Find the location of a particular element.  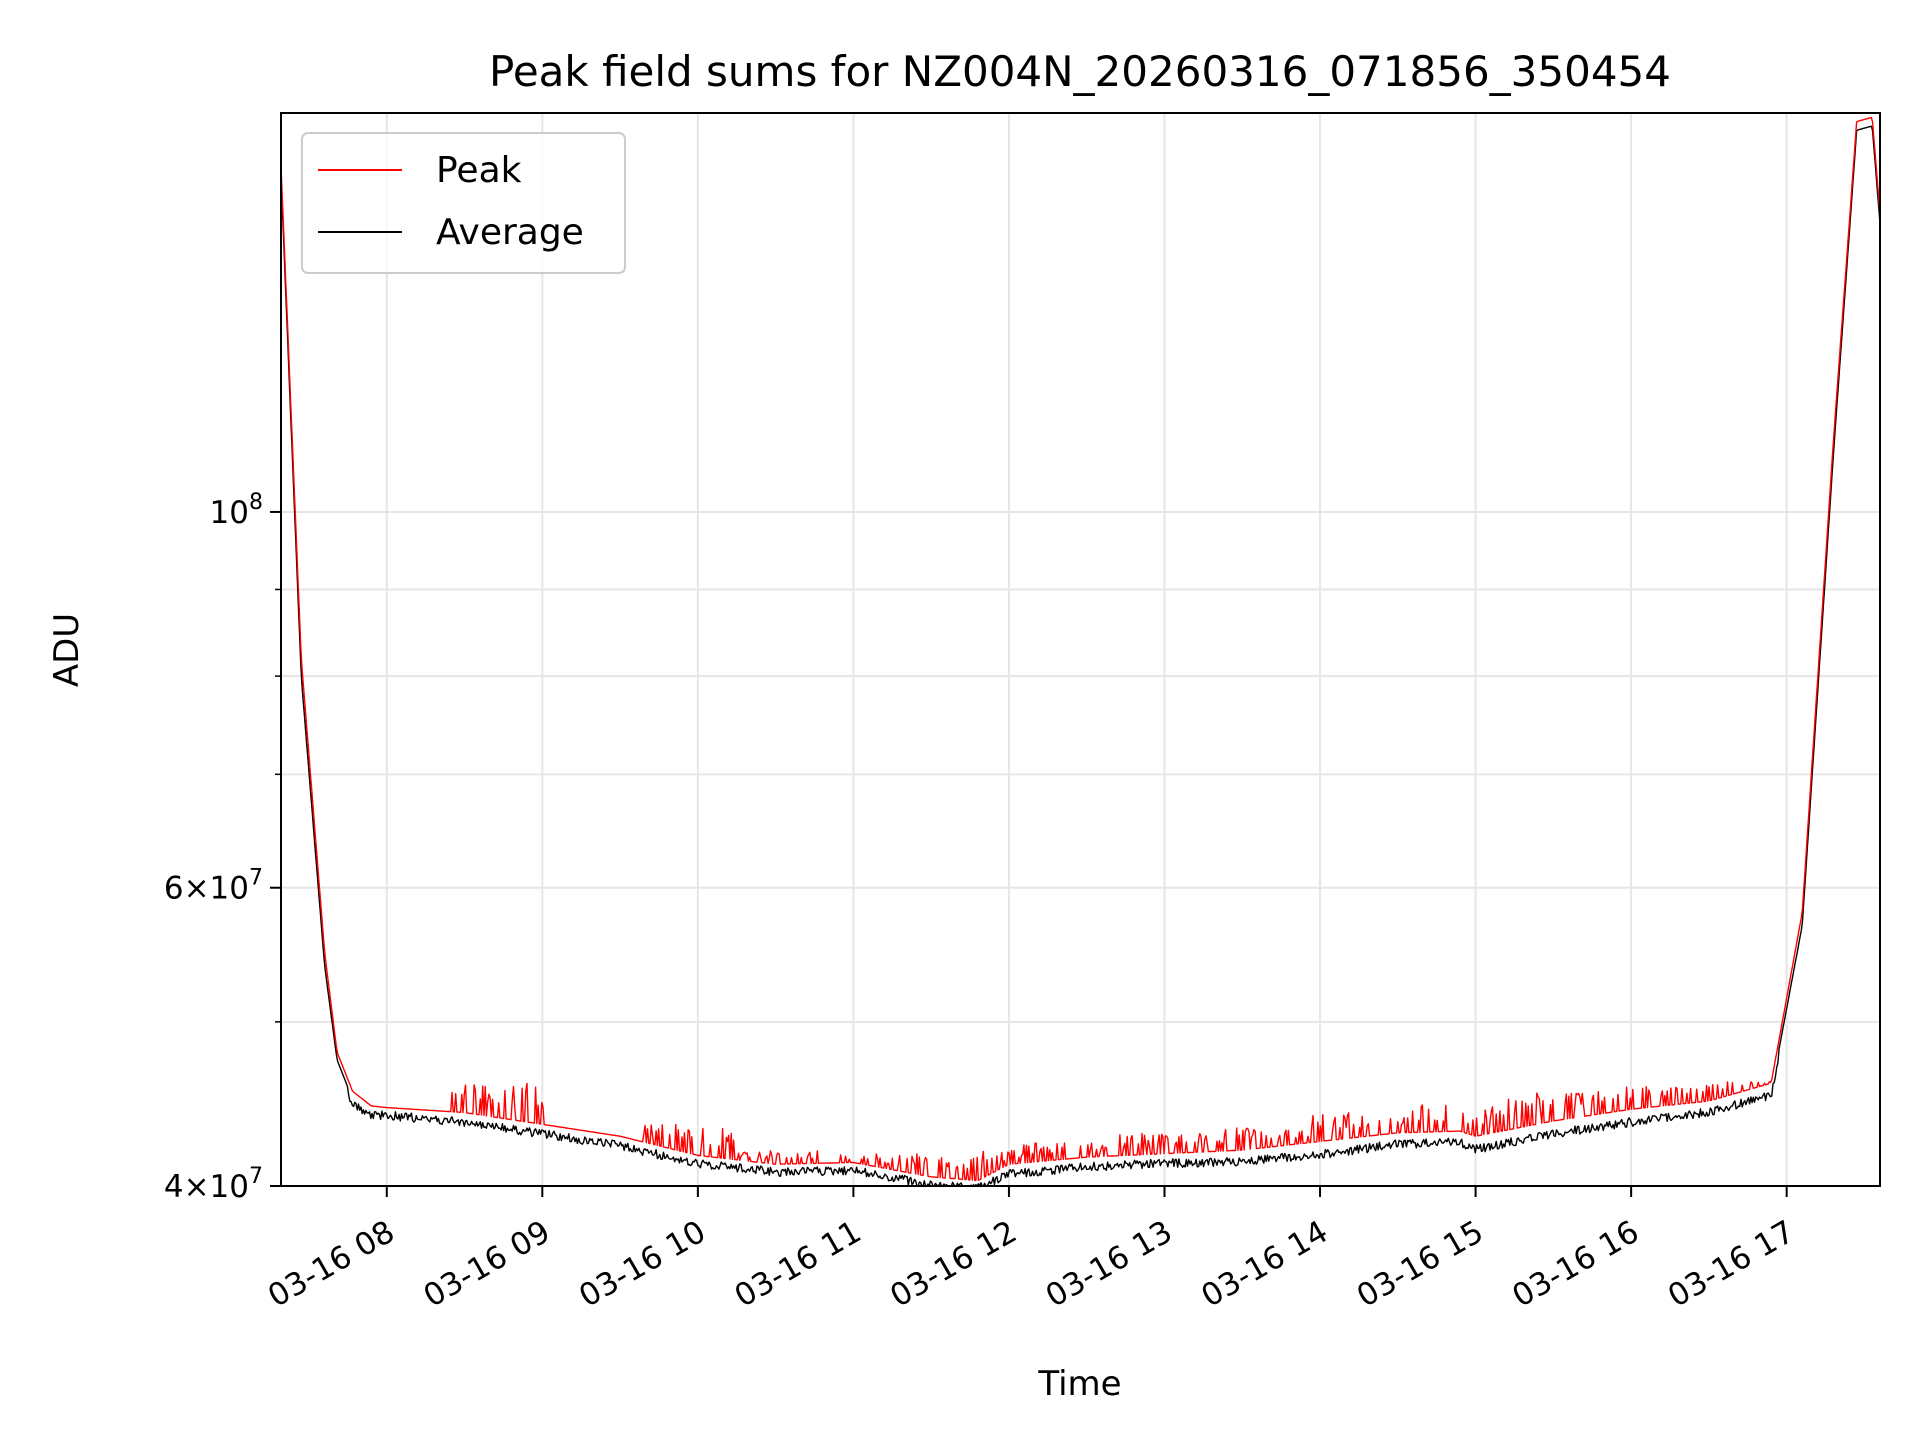

legend-box is located at coordinates (463, 203).